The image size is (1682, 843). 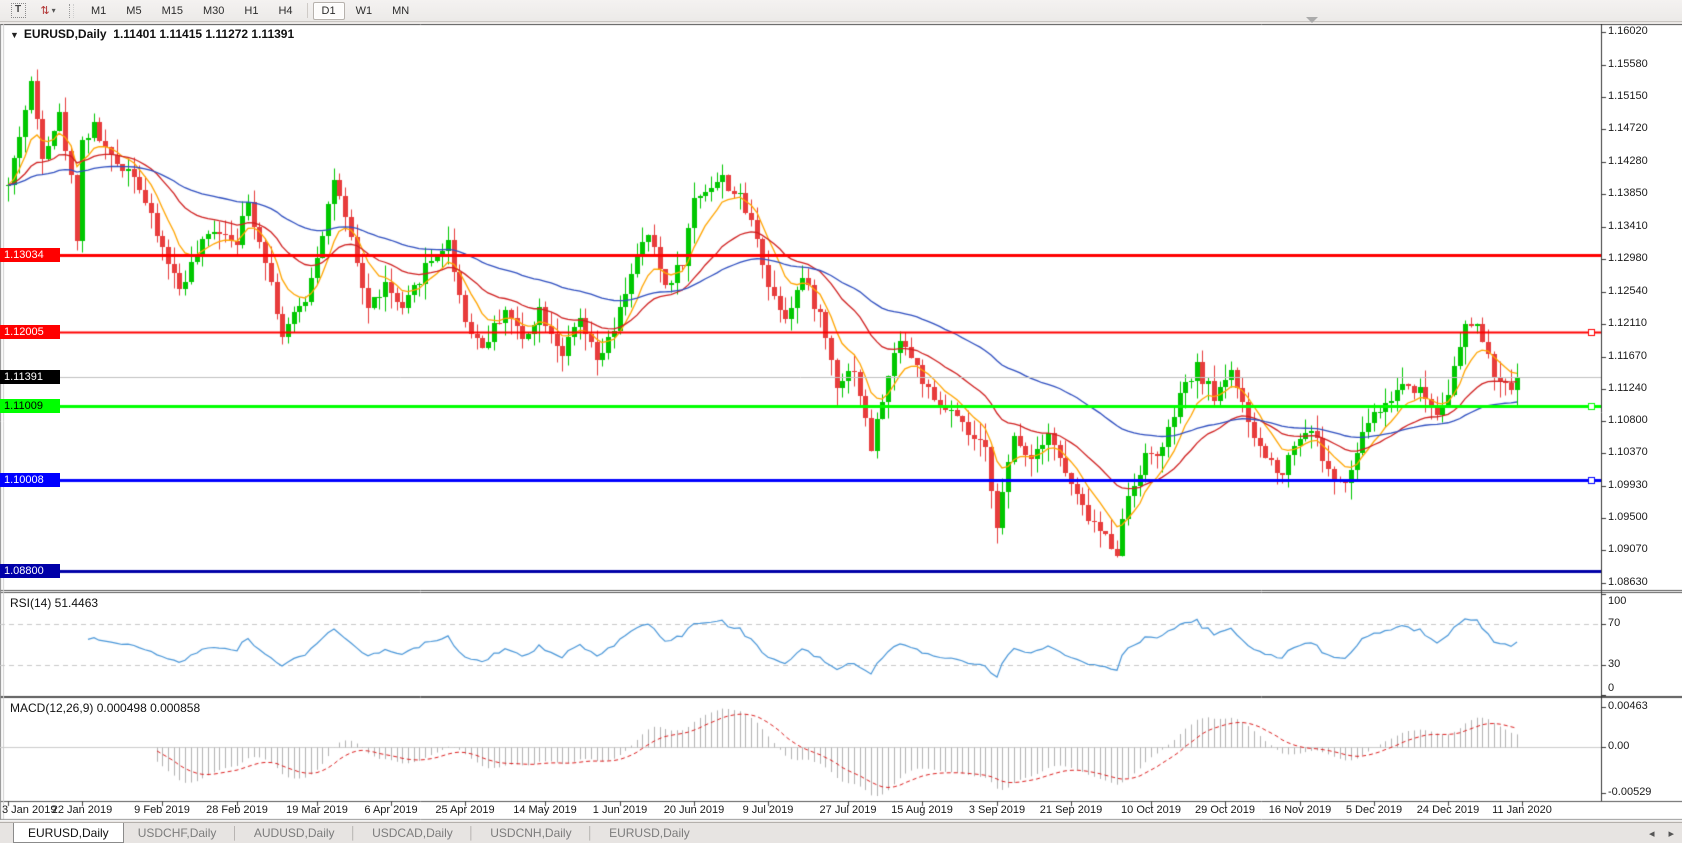 I want to click on timeframe-mn-button: MN, so click(x=401, y=10).